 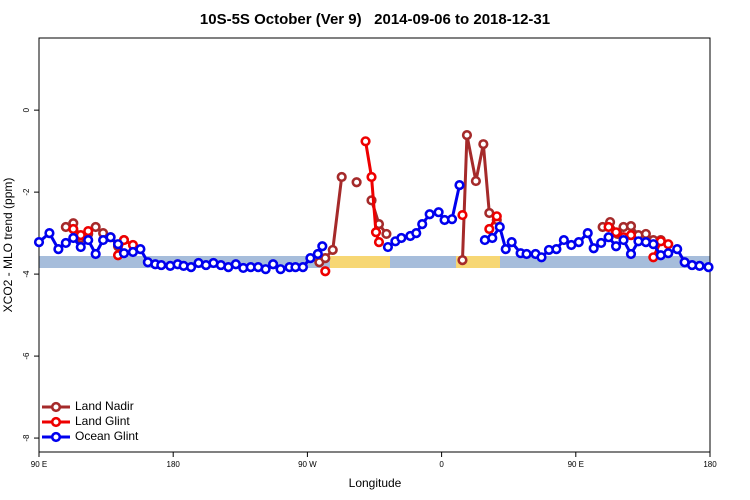 I want to click on y-tick-label: -4, so click(x=26, y=274).